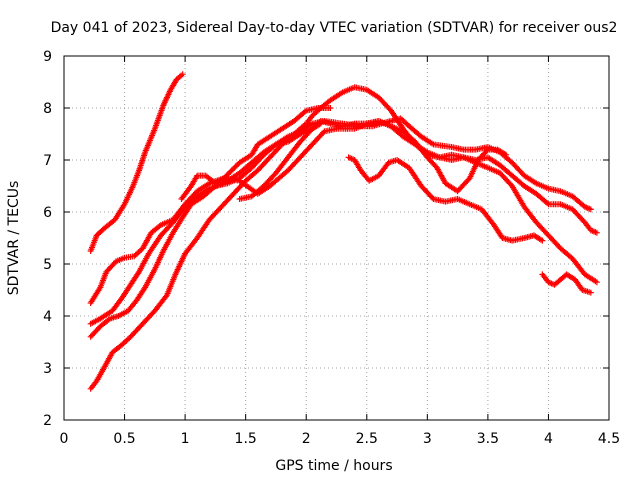  Describe the element at coordinates (609, 439) in the screenshot. I see `x-tick-label: 4.5` at that location.